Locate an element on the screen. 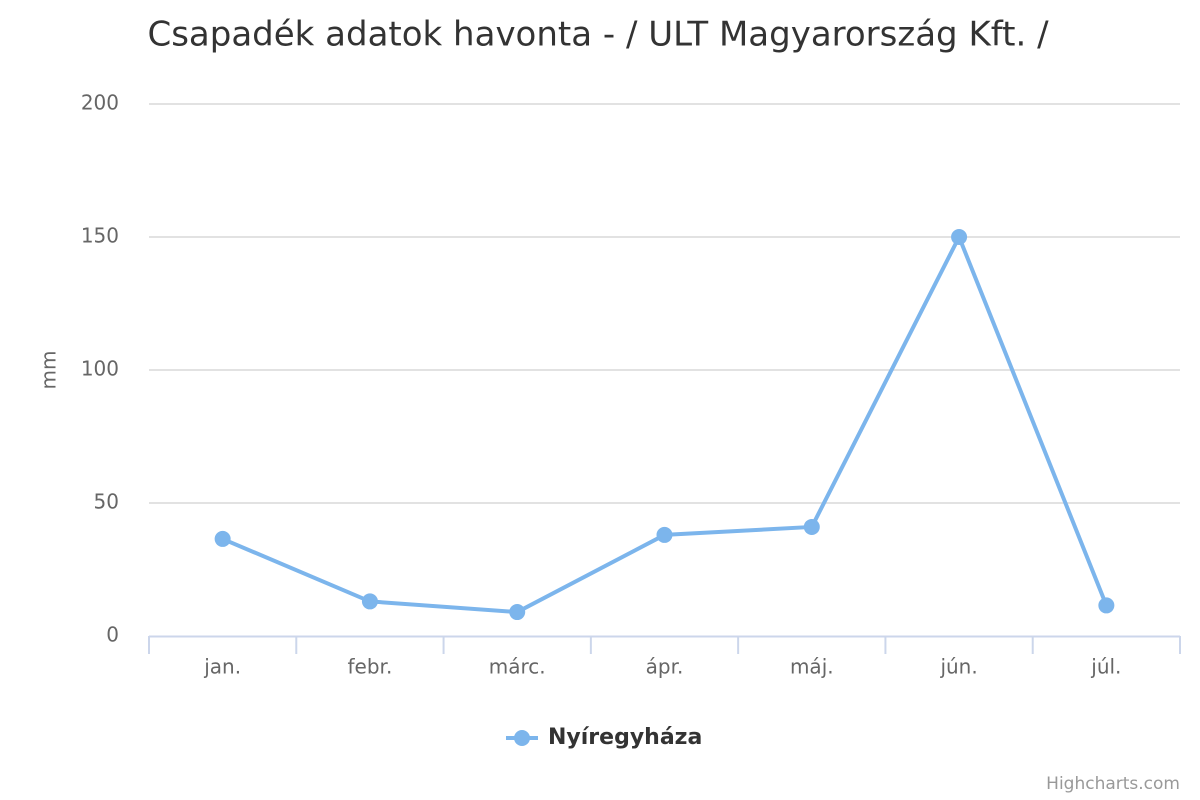 The height and width of the screenshot is (800, 1200). y-tick-label: 100 is located at coordinates (100, 369).